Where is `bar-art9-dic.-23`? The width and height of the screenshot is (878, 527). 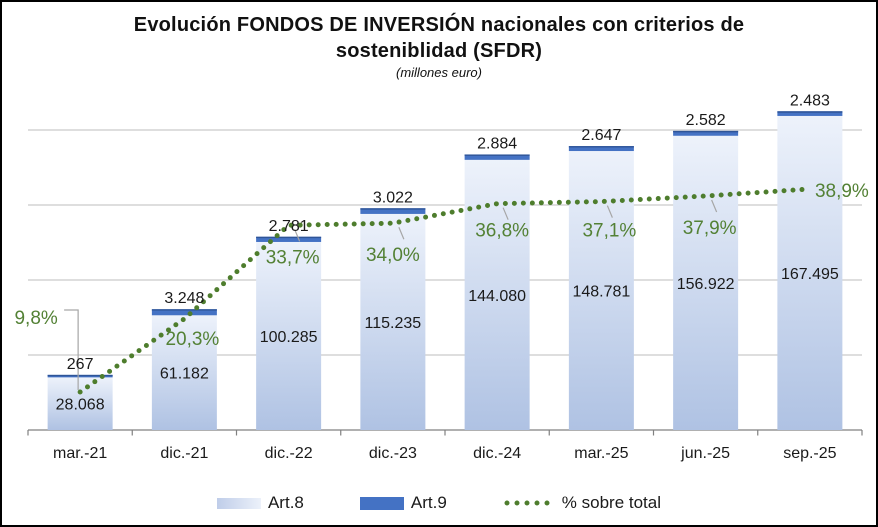
bar-art9-dic.-23 is located at coordinates (393, 211).